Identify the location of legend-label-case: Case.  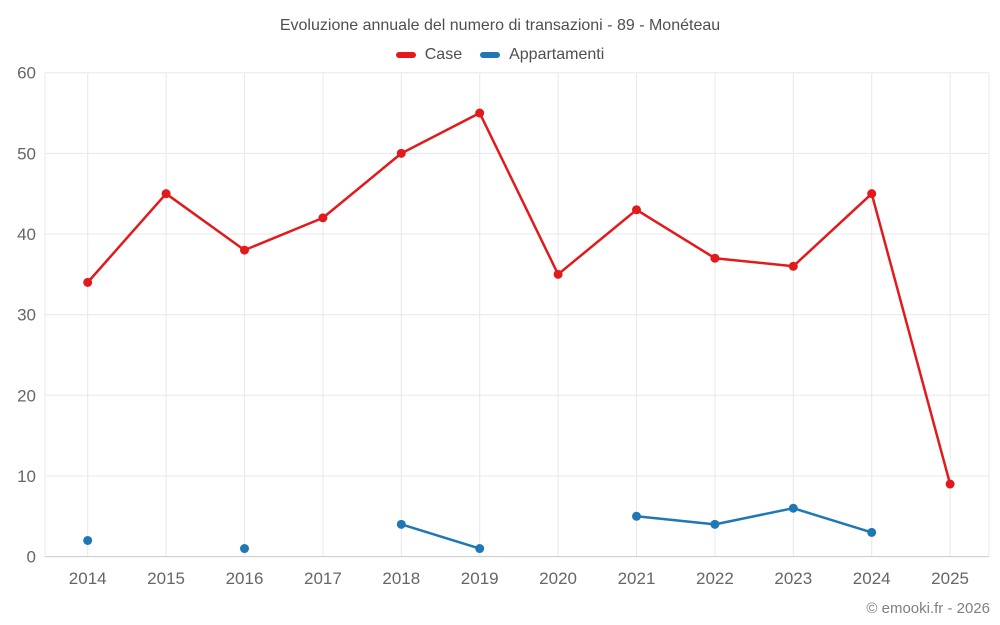
(443, 54).